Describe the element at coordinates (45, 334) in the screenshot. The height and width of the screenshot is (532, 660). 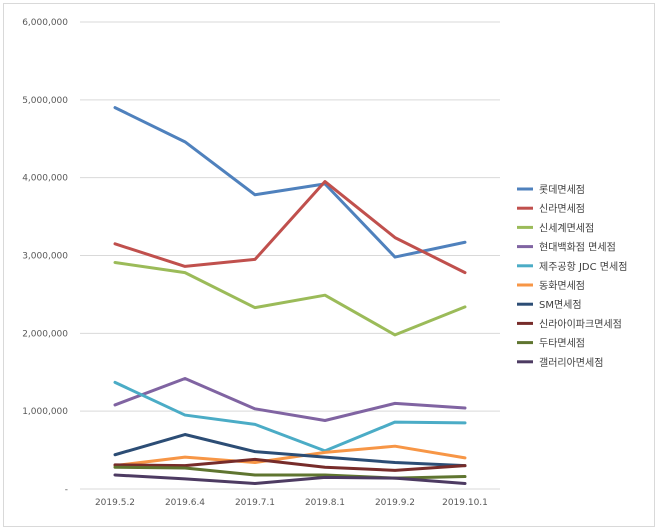
I see `y-tick-label: 2,000,000` at that location.